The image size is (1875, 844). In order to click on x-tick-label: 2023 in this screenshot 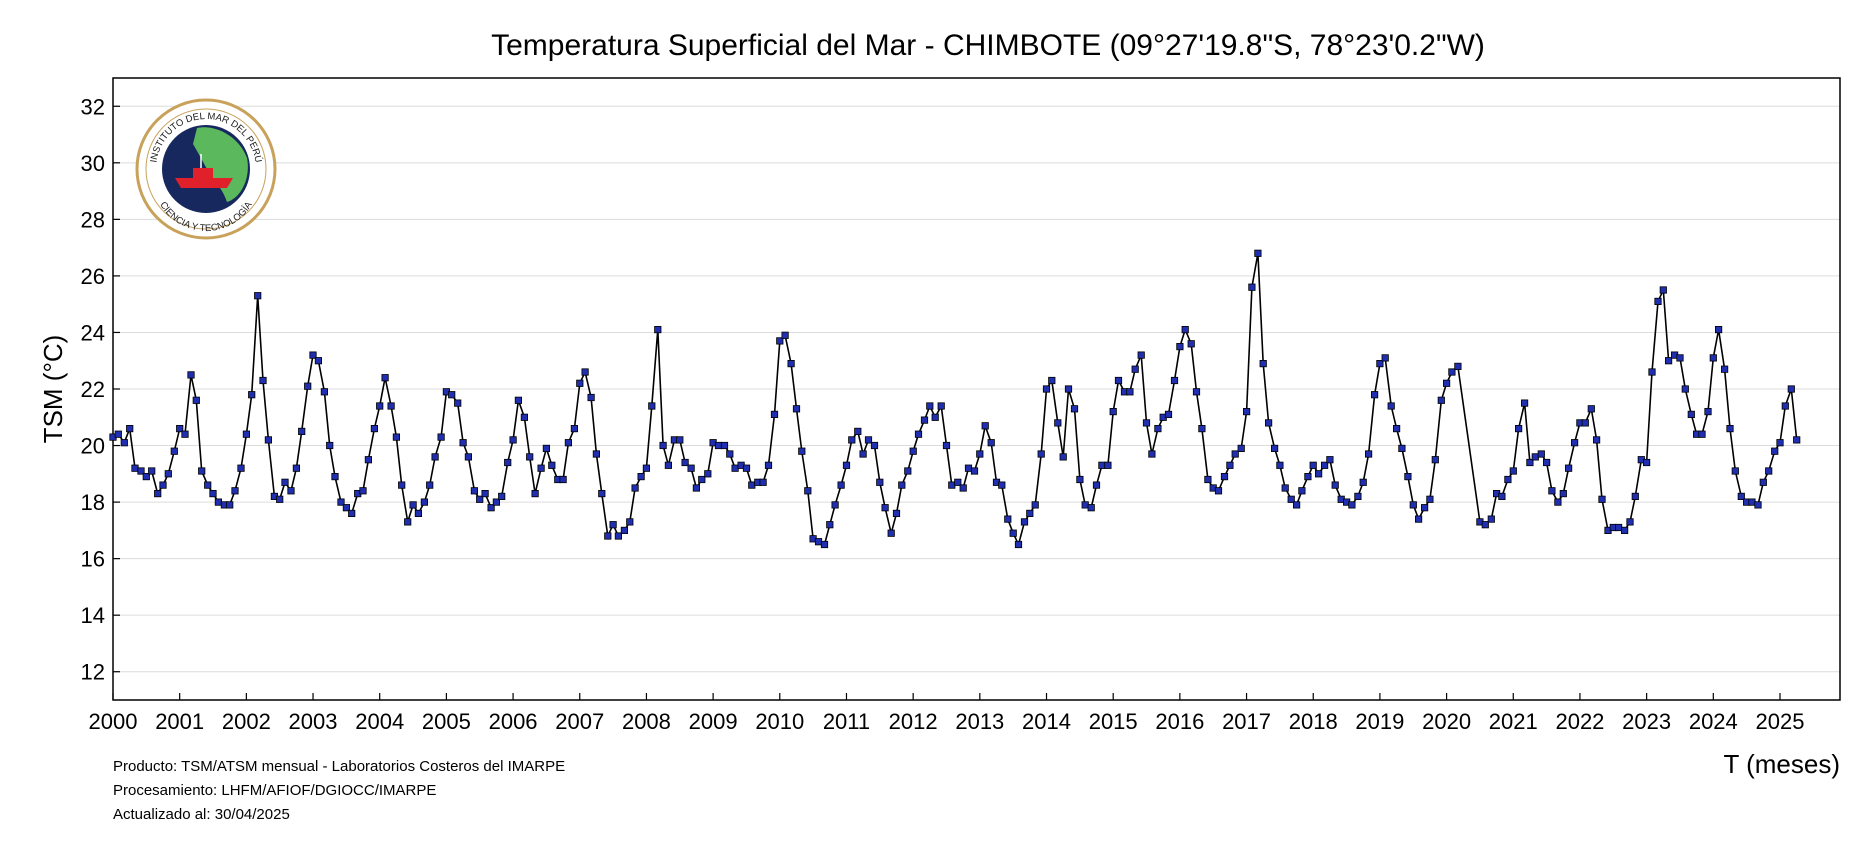, I will do `click(1646, 721)`.